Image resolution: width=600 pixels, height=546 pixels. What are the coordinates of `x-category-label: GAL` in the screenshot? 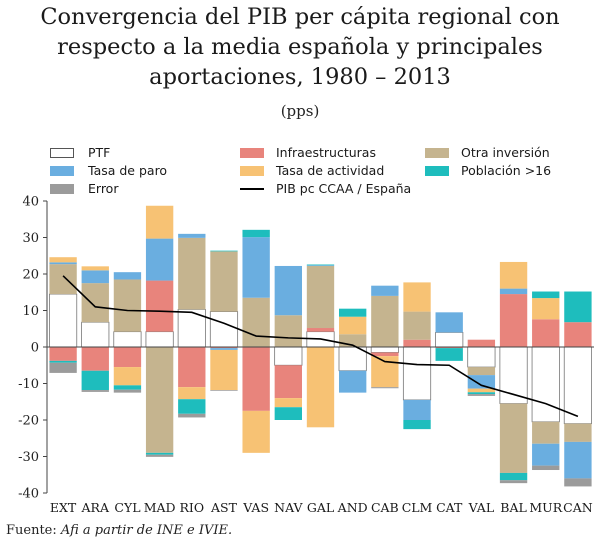 It's located at (320, 507).